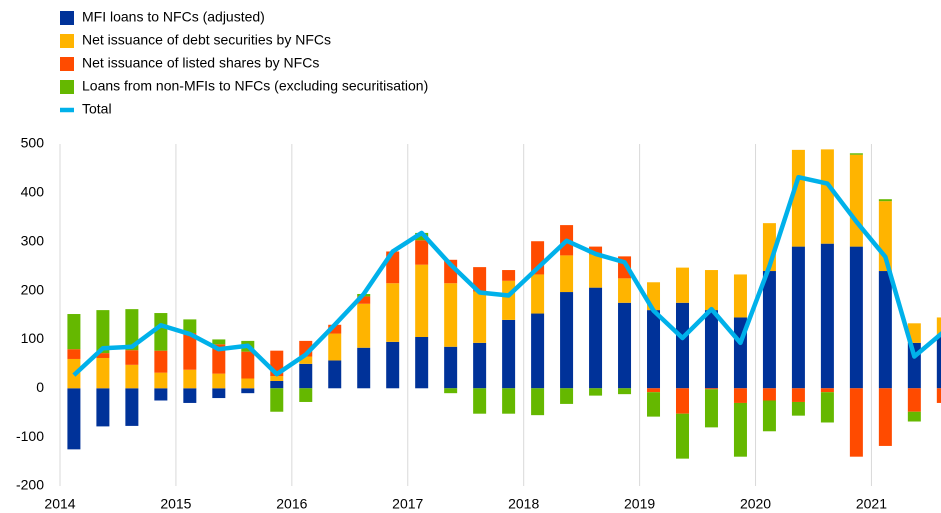  Describe the element at coordinates (33, 338) in the screenshot. I see `y-tick-label: 100` at that location.